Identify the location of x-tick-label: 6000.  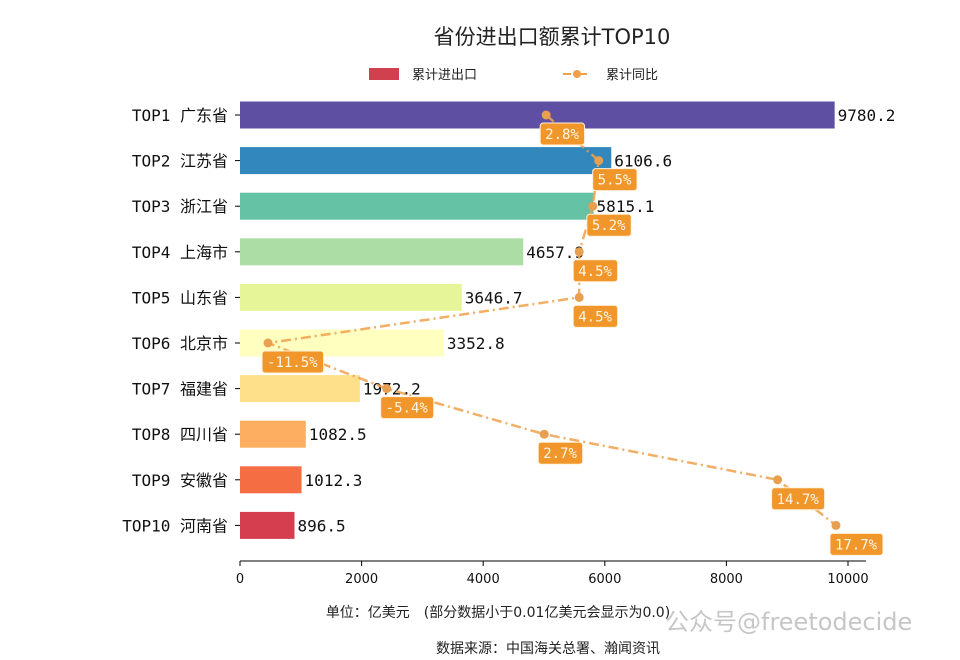
(604, 579).